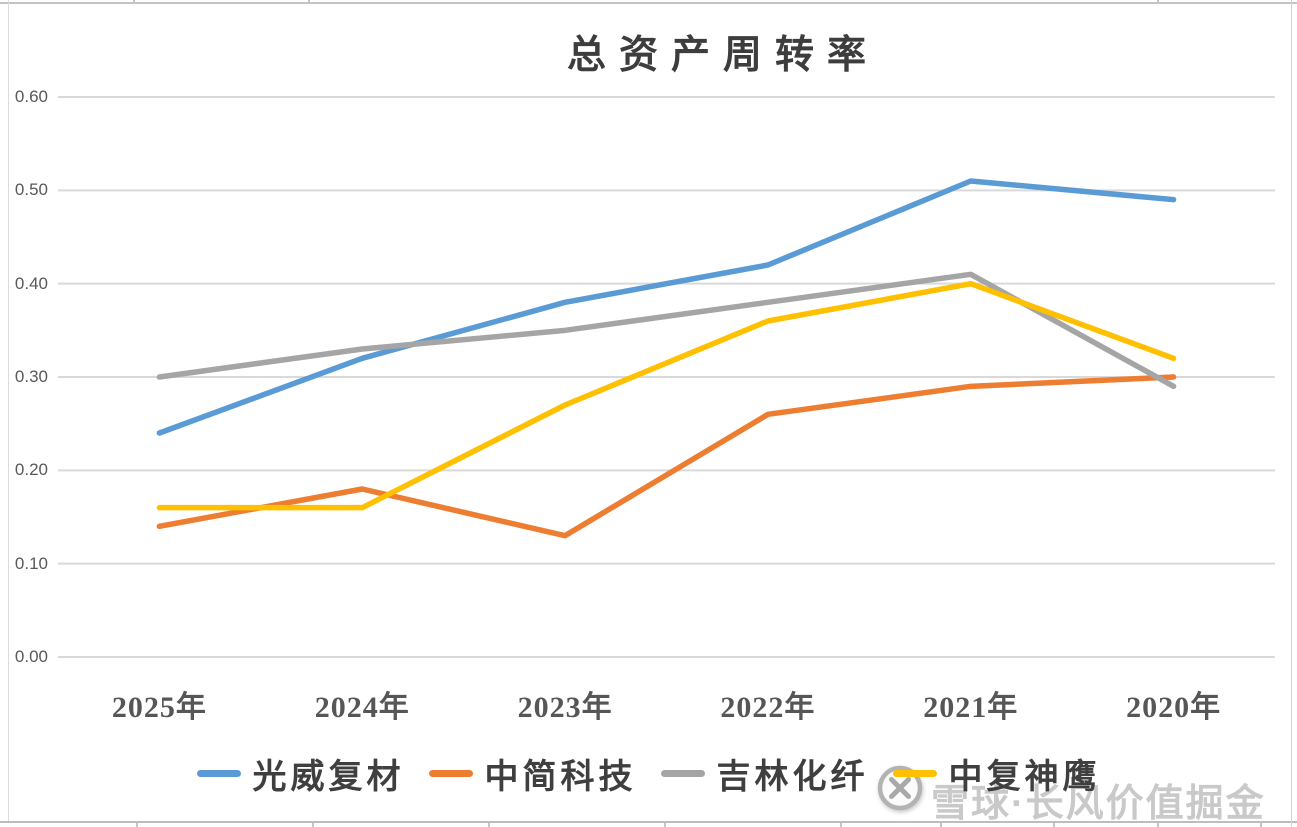 The image size is (1297, 827). Describe the element at coordinates (31, 656) in the screenshot. I see `y-tick-label: 0.00` at that location.